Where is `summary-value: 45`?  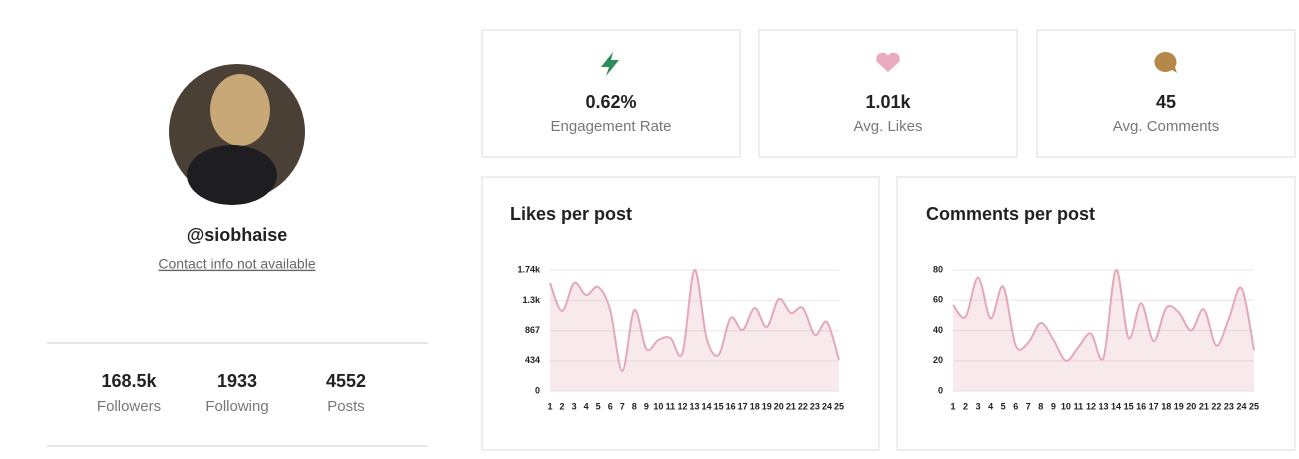
summary-value: 45 is located at coordinates (1166, 102).